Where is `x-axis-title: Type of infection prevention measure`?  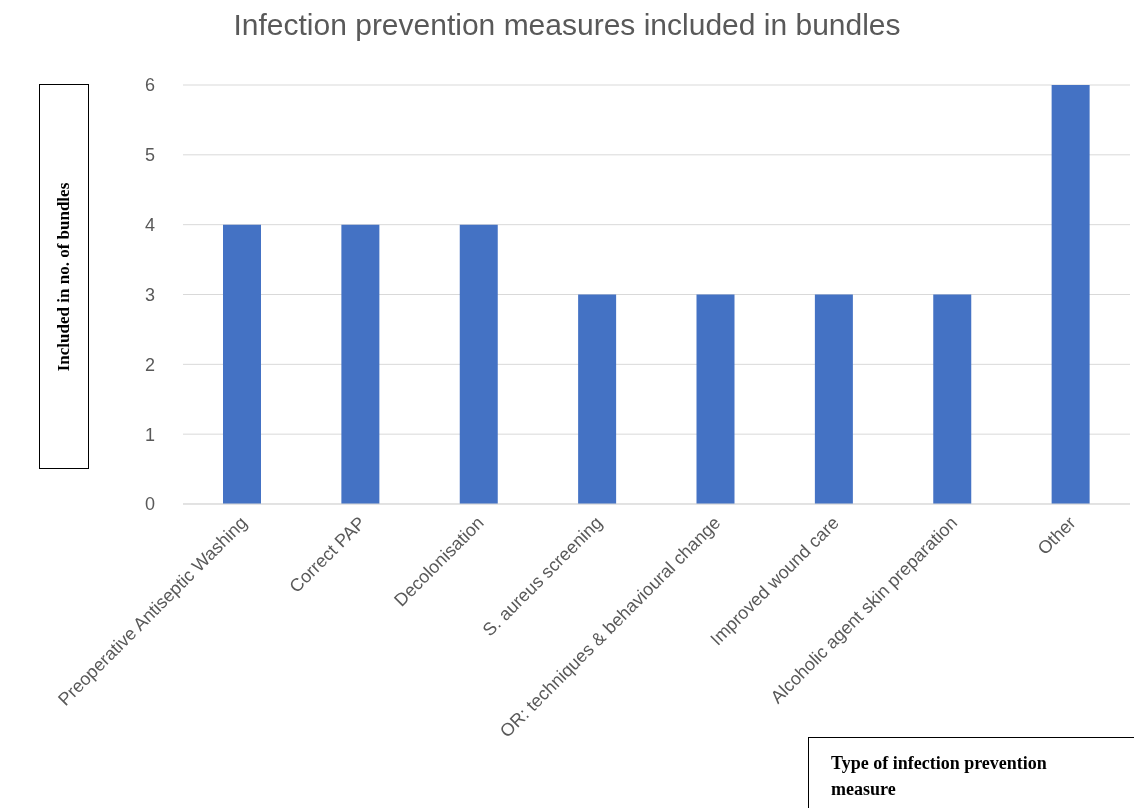
x-axis-title: Type of infection prevention measure is located at coordinates (971, 772).